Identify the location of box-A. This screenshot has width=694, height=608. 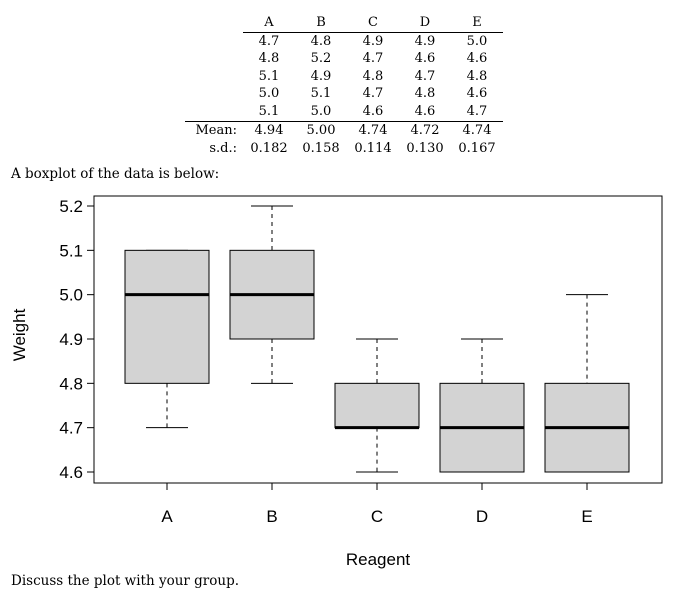
(167, 339).